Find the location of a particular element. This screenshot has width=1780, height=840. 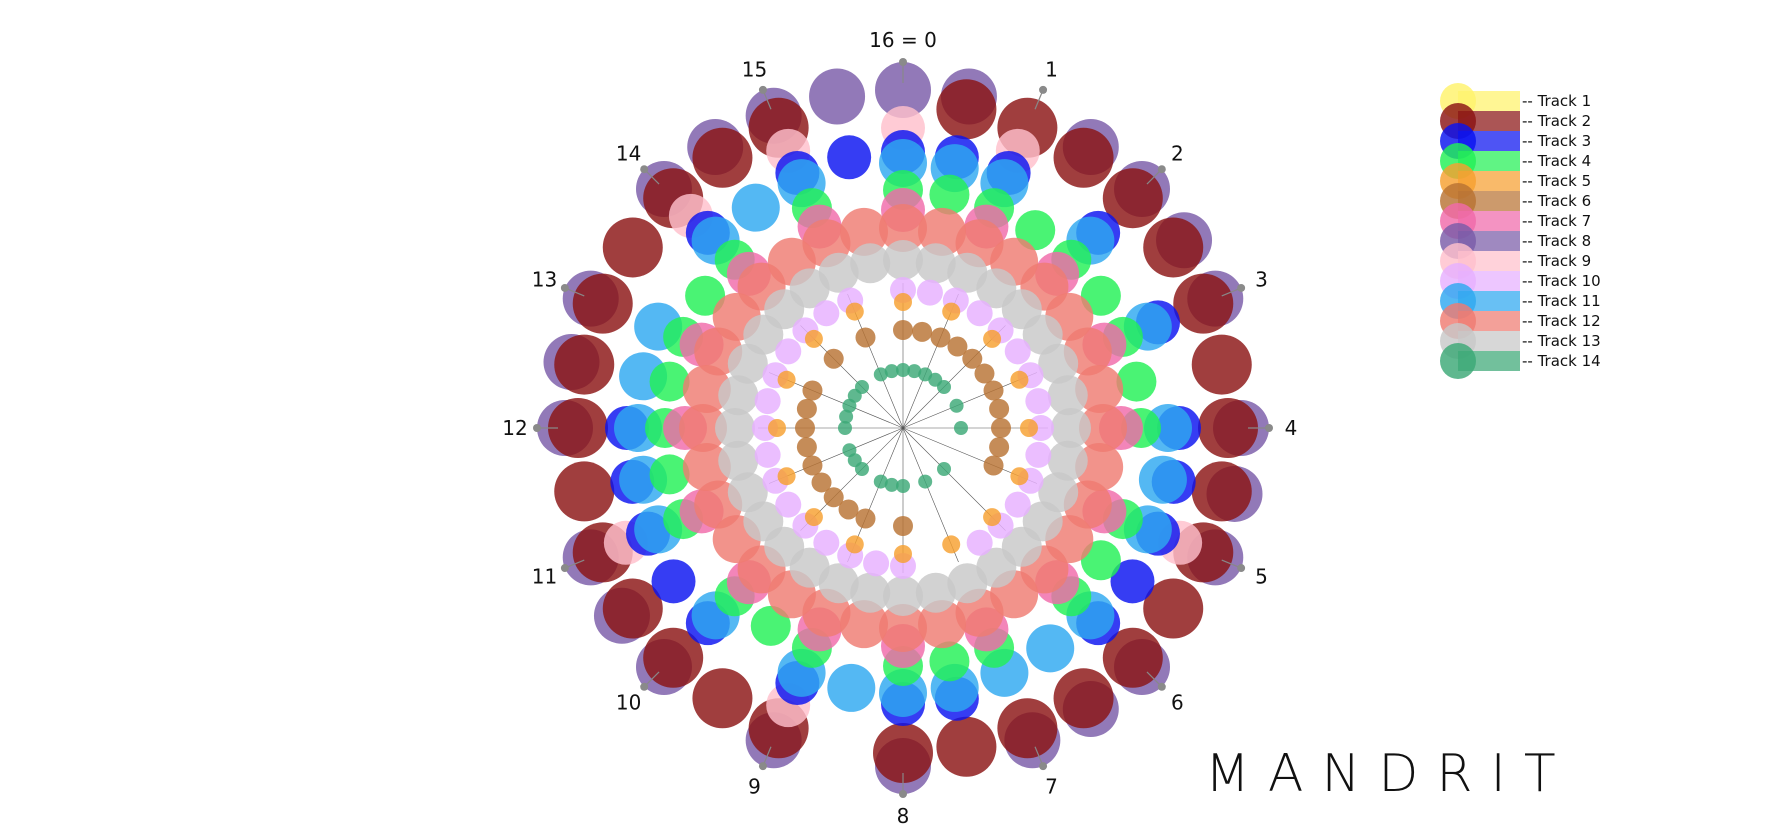

step-label-13: 13 is located at coordinates (544, 280).